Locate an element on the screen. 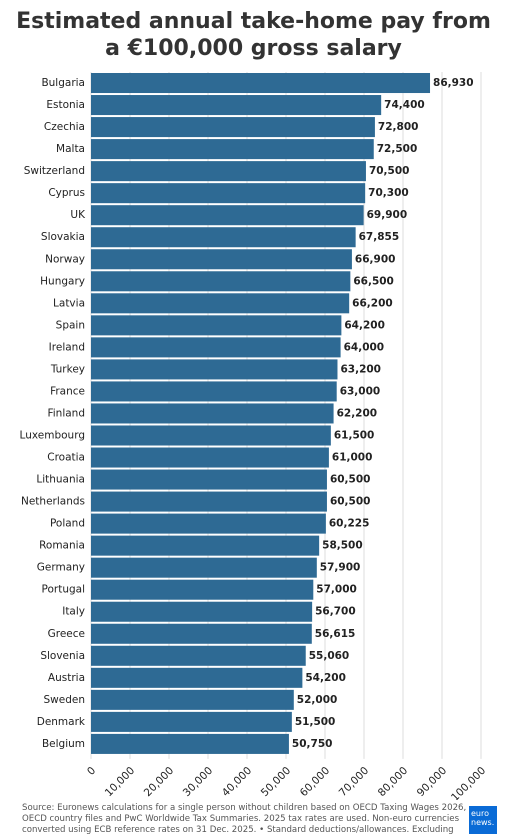 This screenshot has width=507, height=836. y-tick-label: France is located at coordinates (67, 391).